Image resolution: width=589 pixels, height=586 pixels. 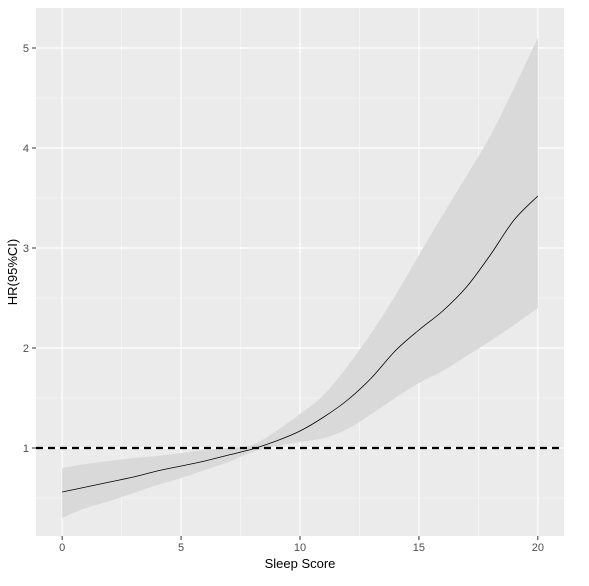 I want to click on y-axis-title: HR(95%CI), so click(x=12, y=272).